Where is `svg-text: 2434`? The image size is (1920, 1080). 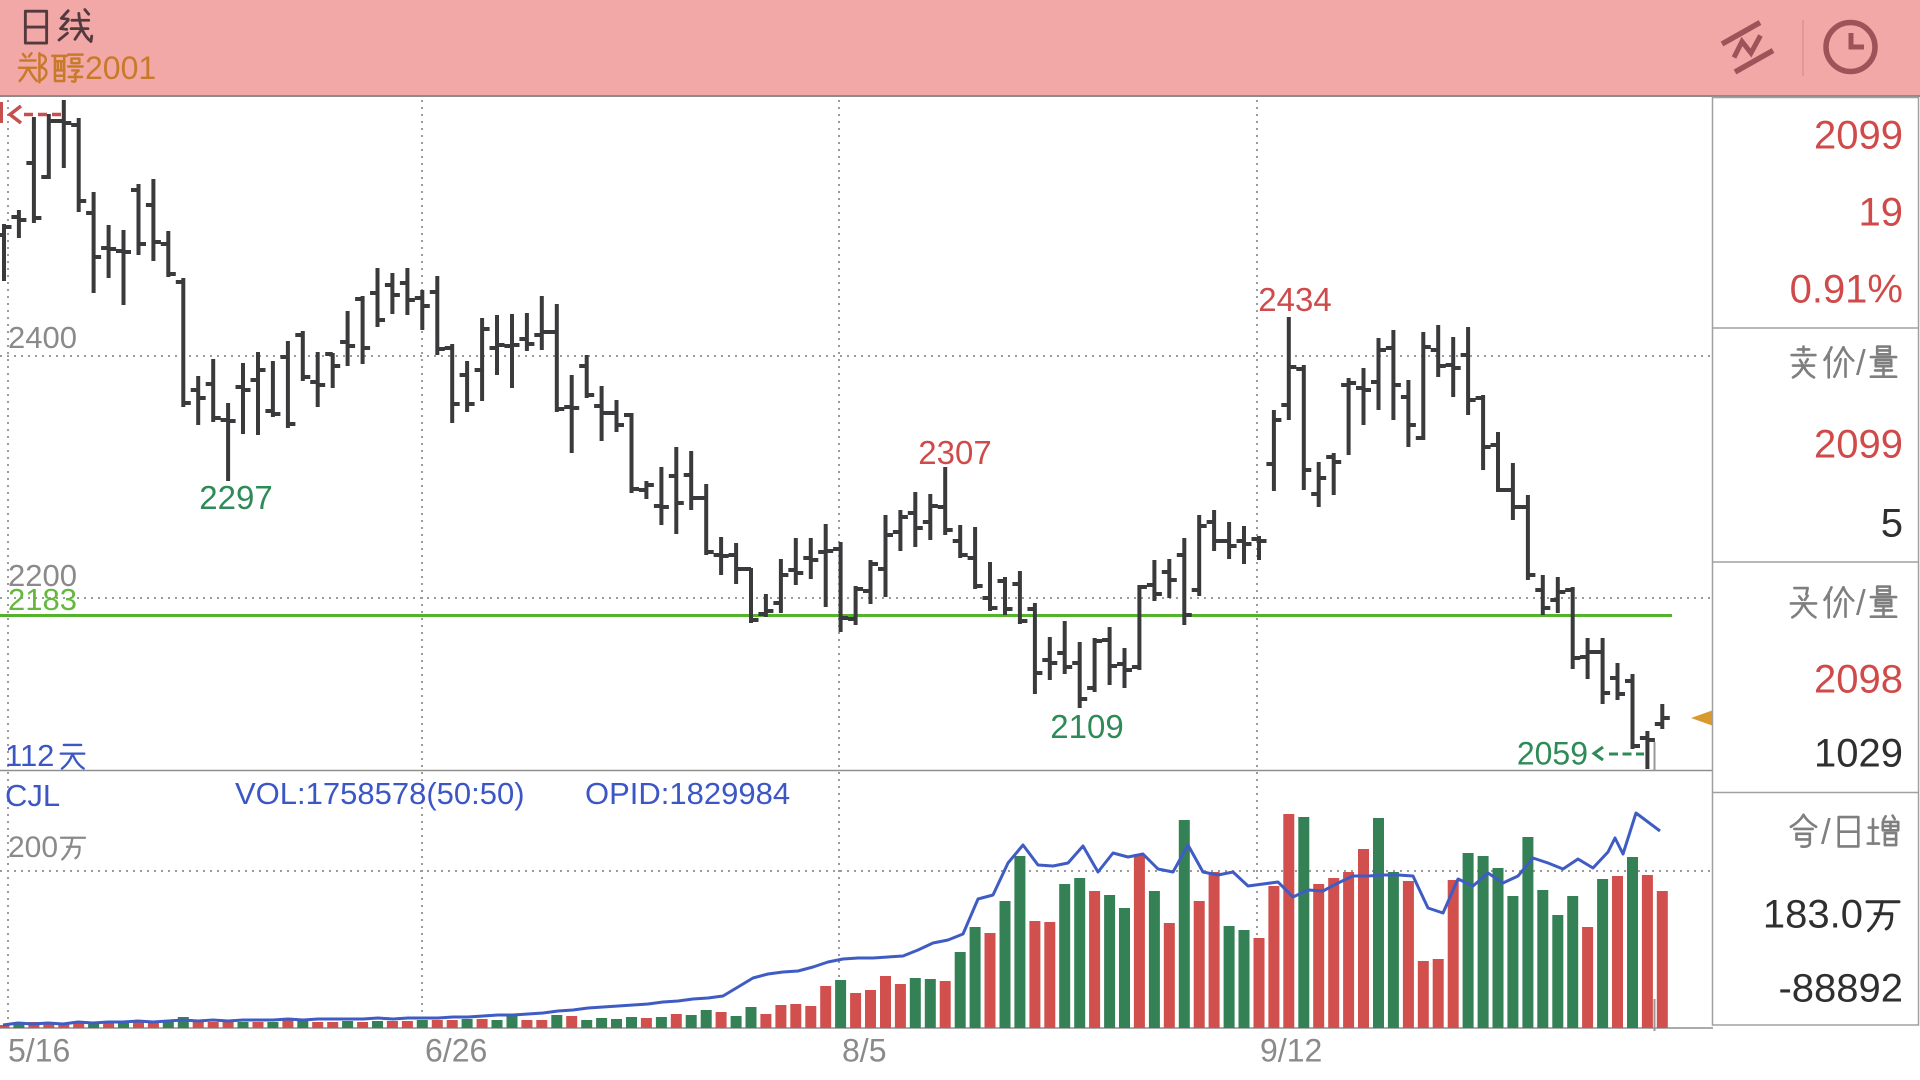
svg-text: 2434 is located at coordinates (1294, 299).